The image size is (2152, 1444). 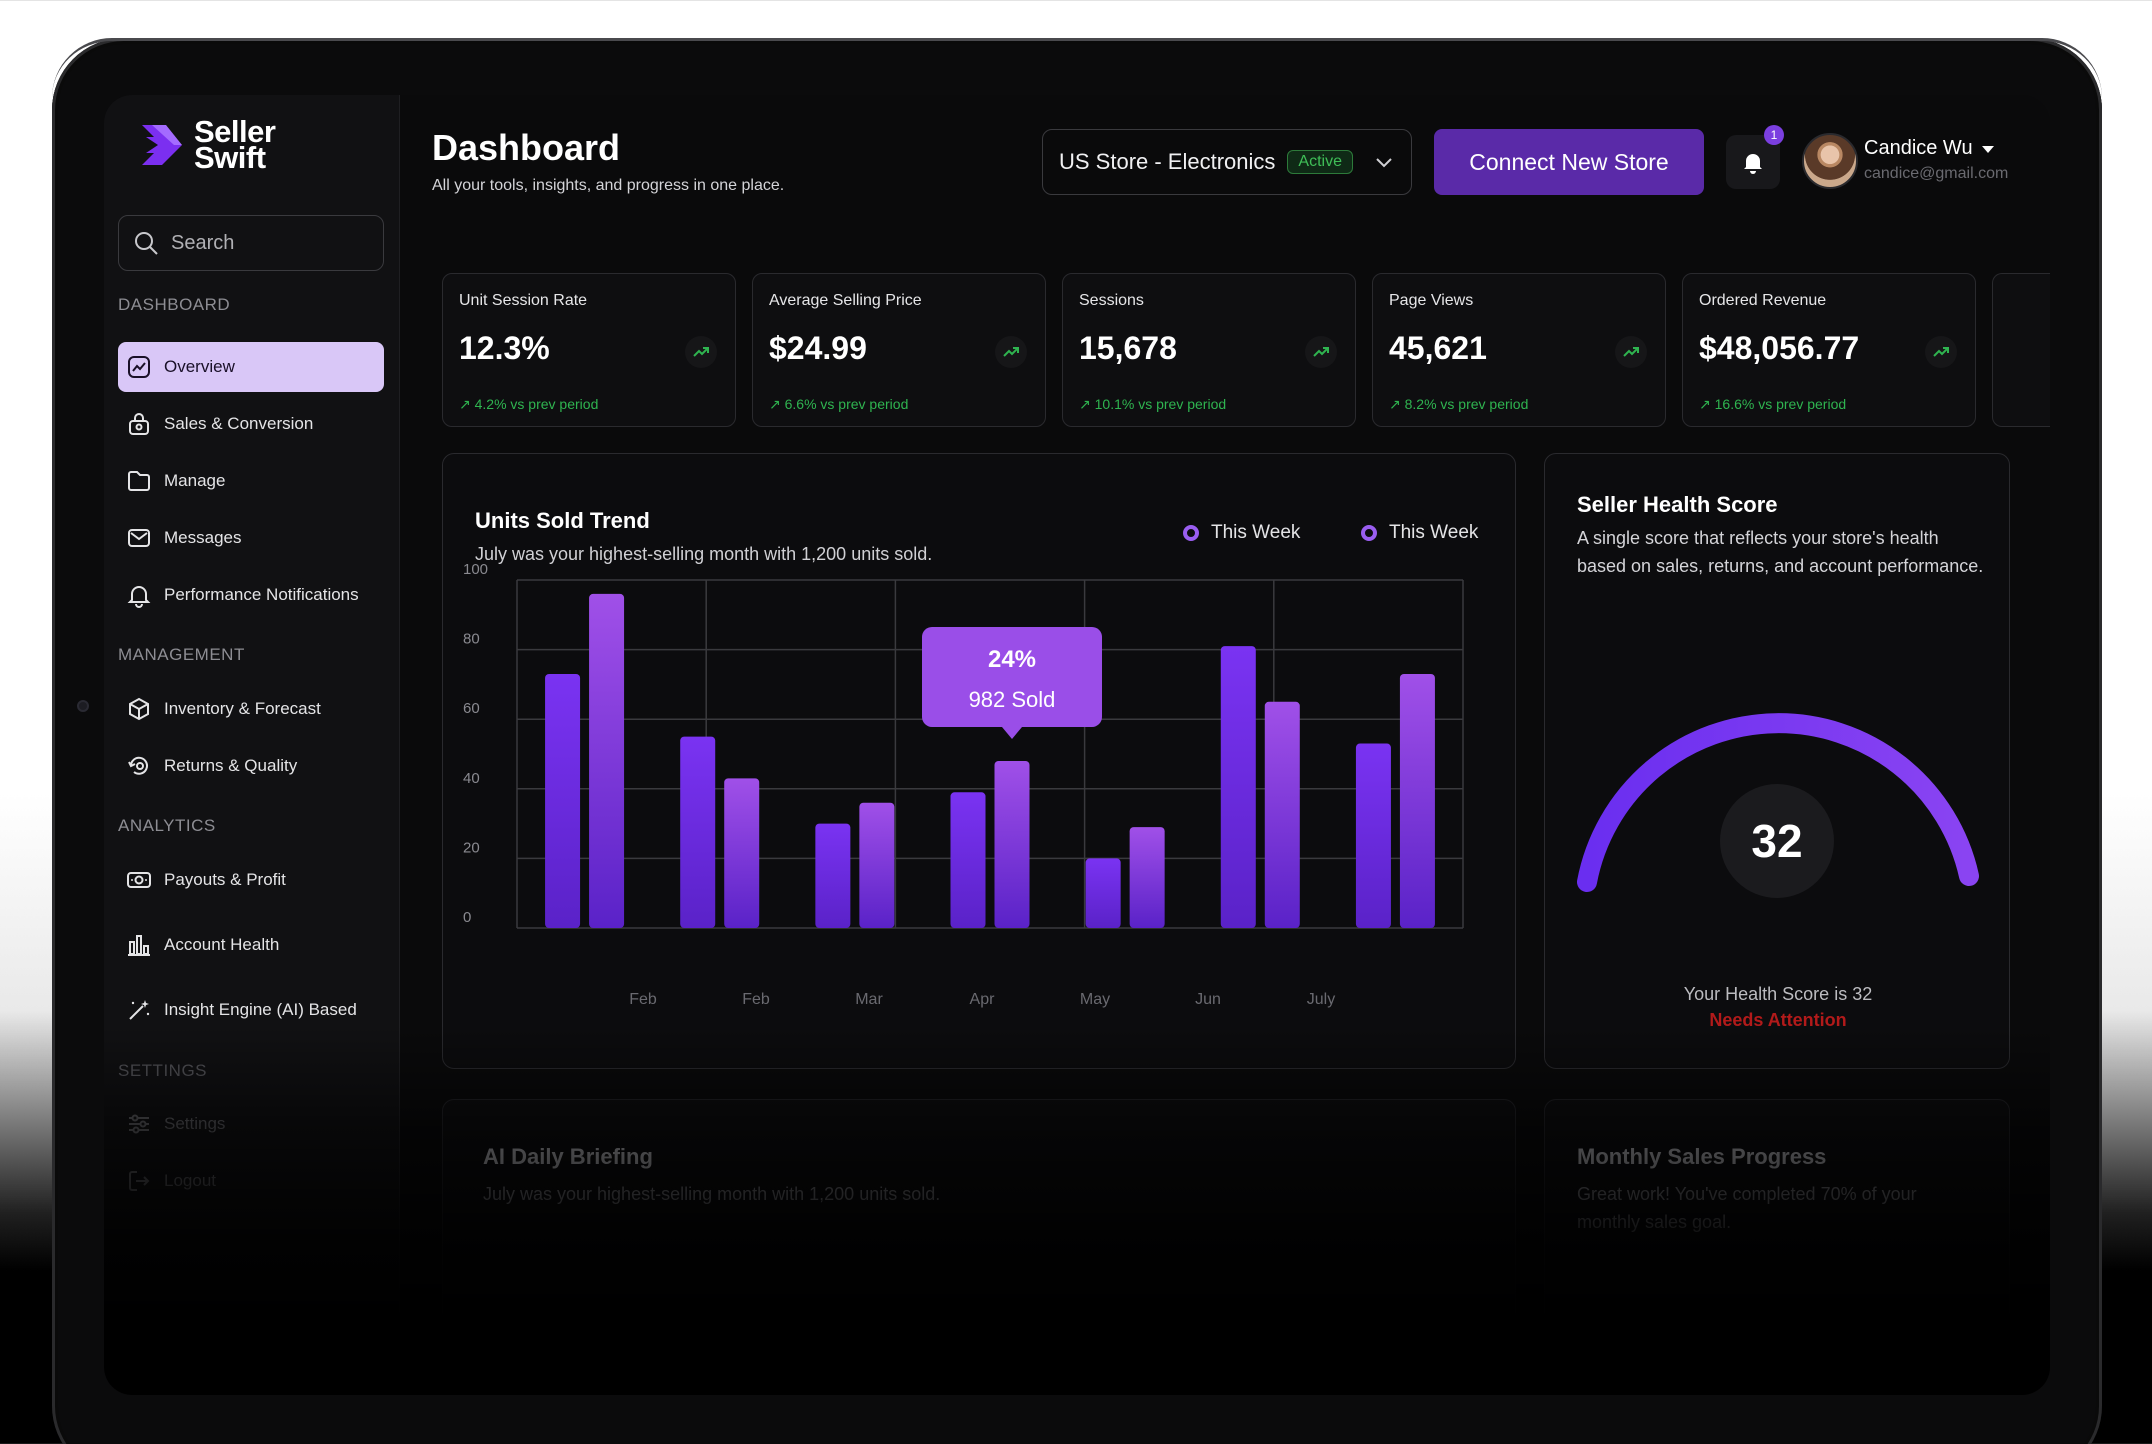 What do you see at coordinates (1702, 1156) in the screenshot?
I see `monthly-title: Monthly Sales Progress` at bounding box center [1702, 1156].